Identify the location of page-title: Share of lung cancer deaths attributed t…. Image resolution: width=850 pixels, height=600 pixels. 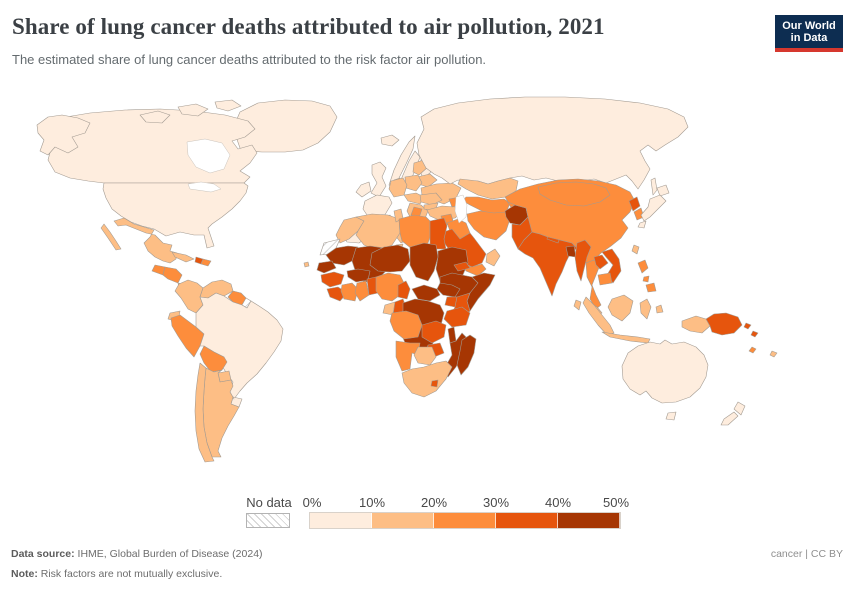
(308, 26).